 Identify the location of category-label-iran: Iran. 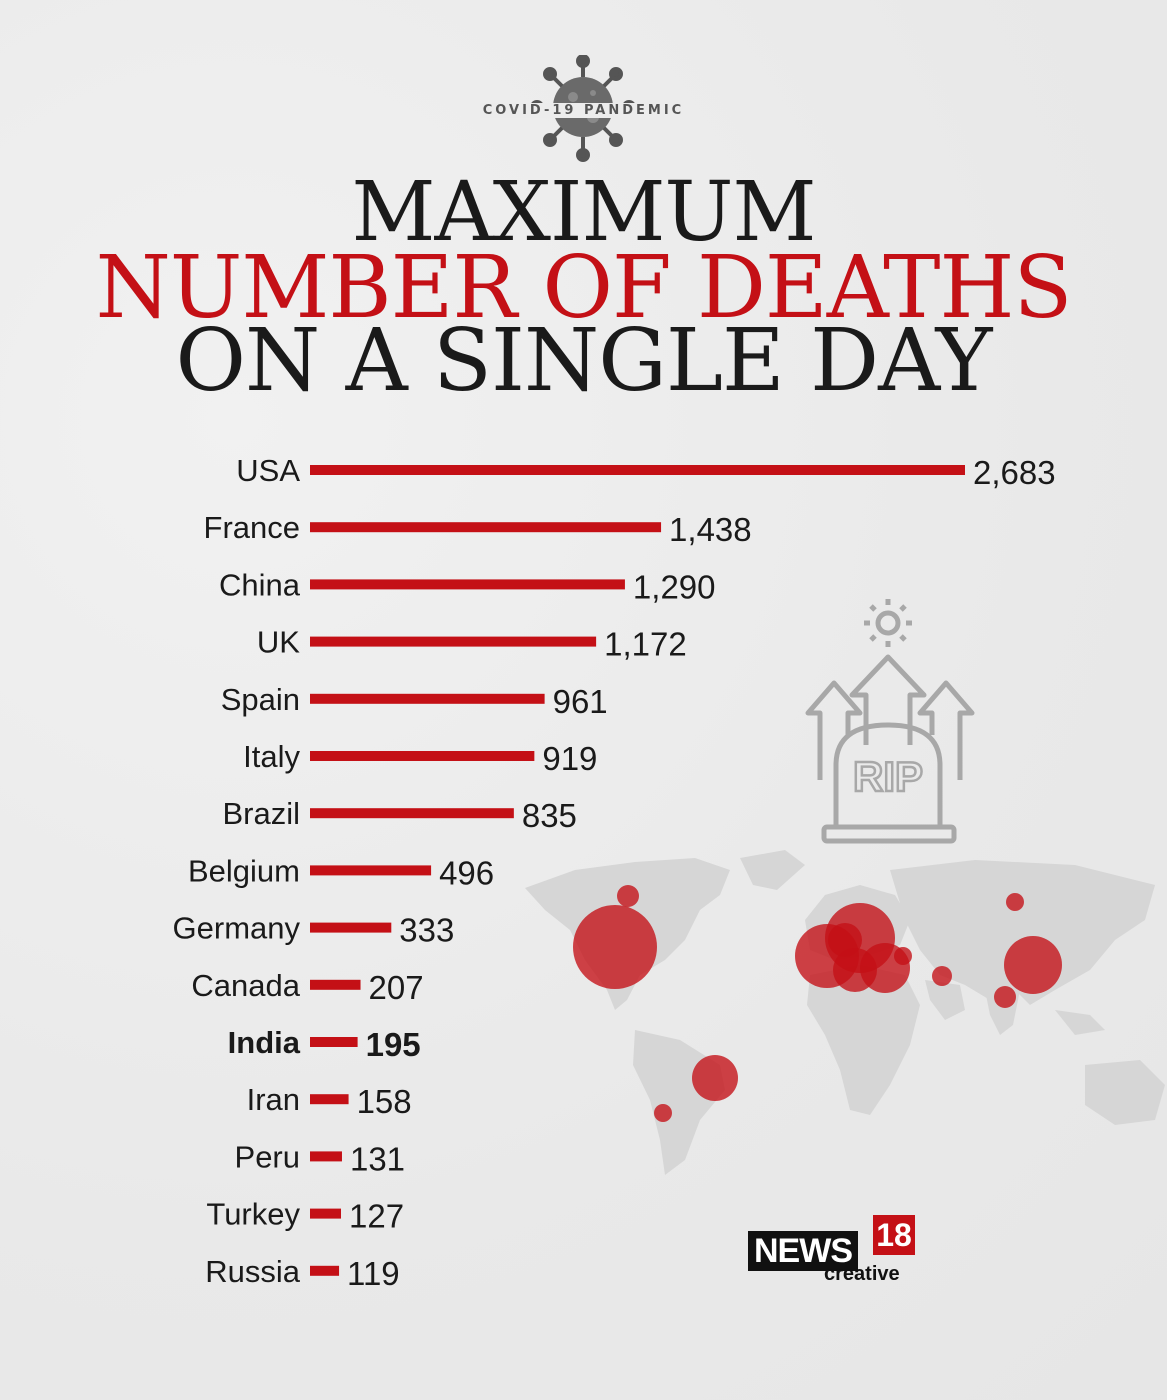
(273, 1099).